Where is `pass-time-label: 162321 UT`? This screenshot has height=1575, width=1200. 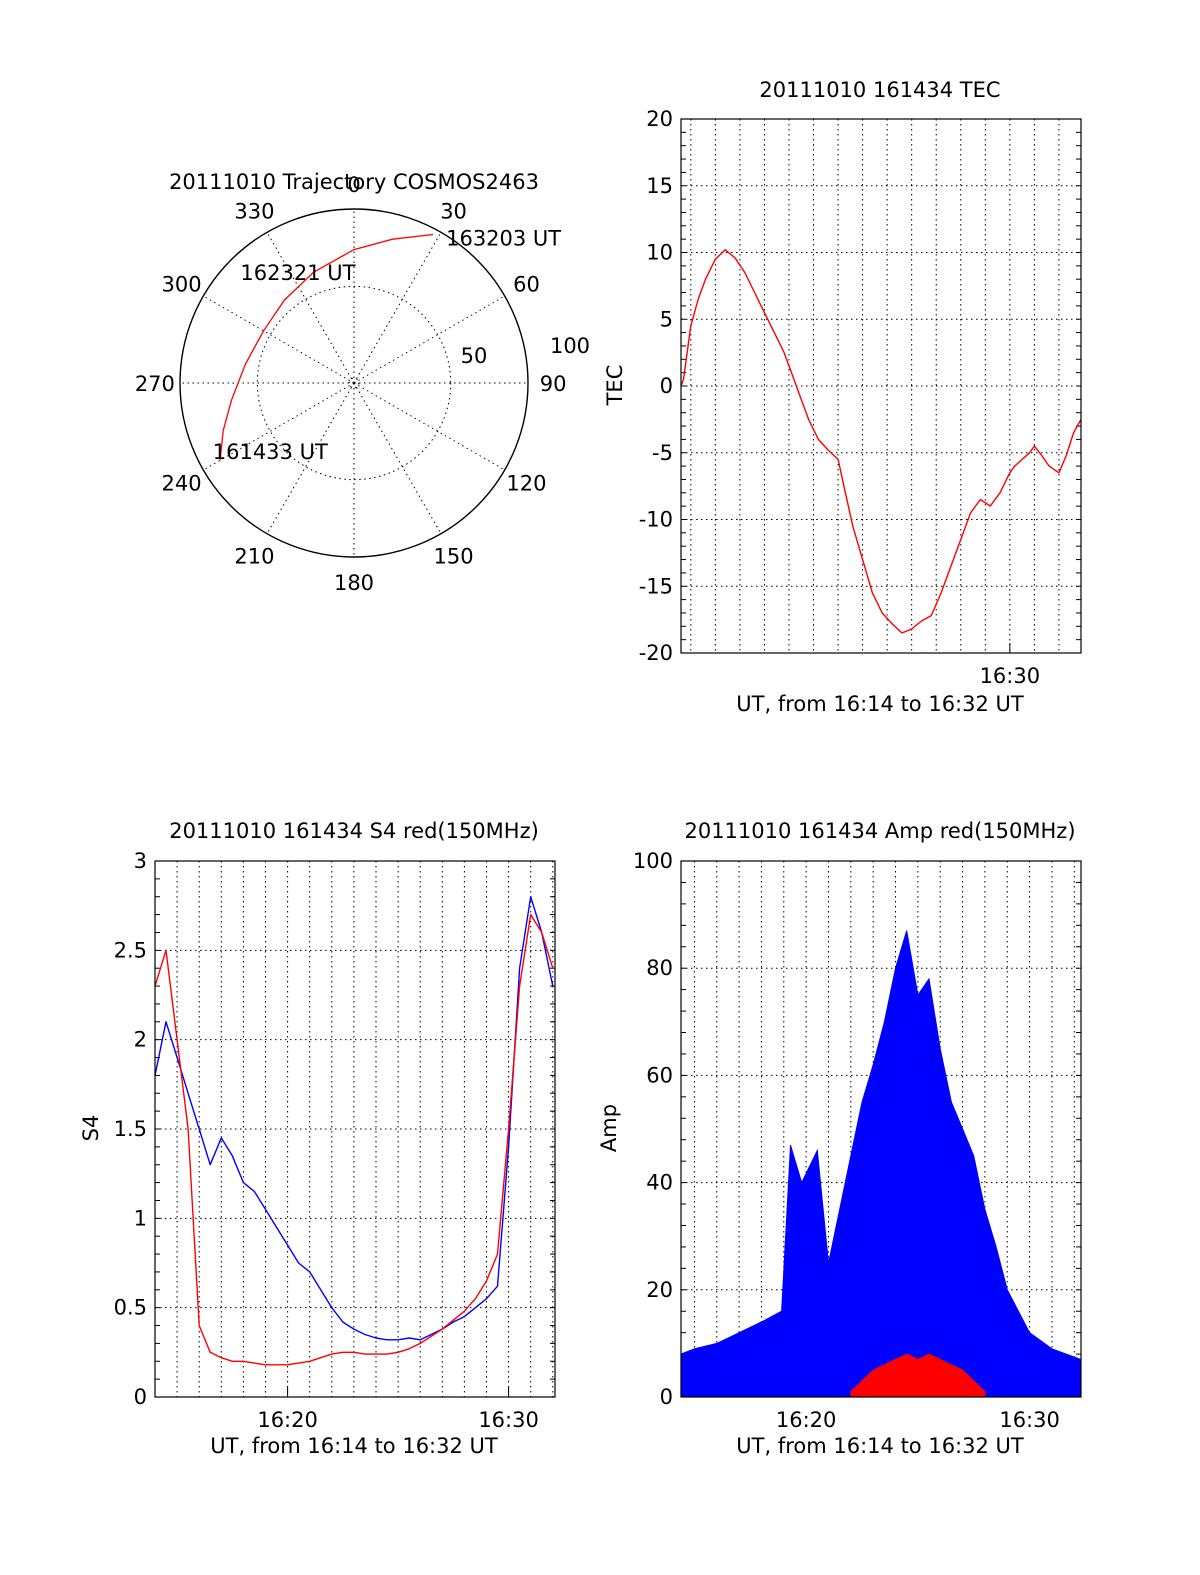 pass-time-label: 162321 UT is located at coordinates (297, 273).